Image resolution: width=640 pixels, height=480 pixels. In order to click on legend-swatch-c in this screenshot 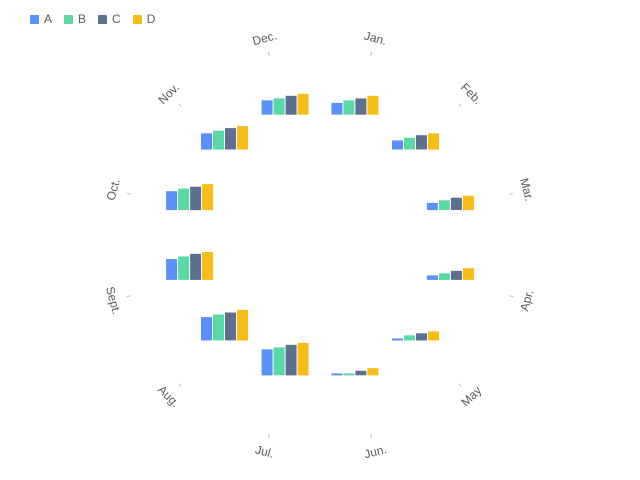, I will do `click(103, 19)`.